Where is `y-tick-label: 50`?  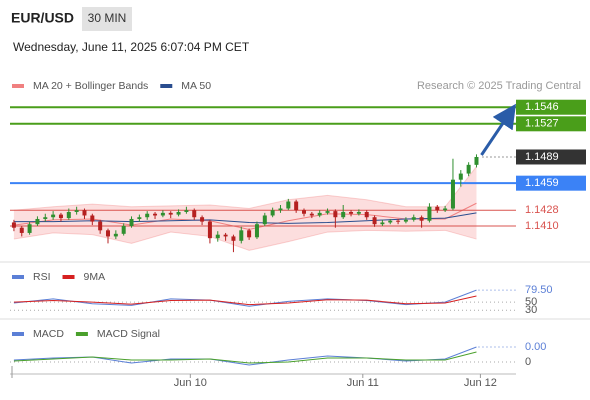
y-tick-label: 50 is located at coordinates (531, 302).